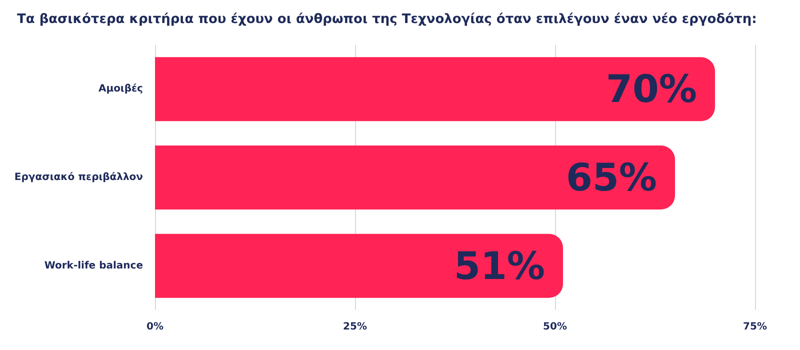 Image resolution: width=800 pixels, height=350 pixels. I want to click on y-tick-label: Work-life balance, so click(94, 266).